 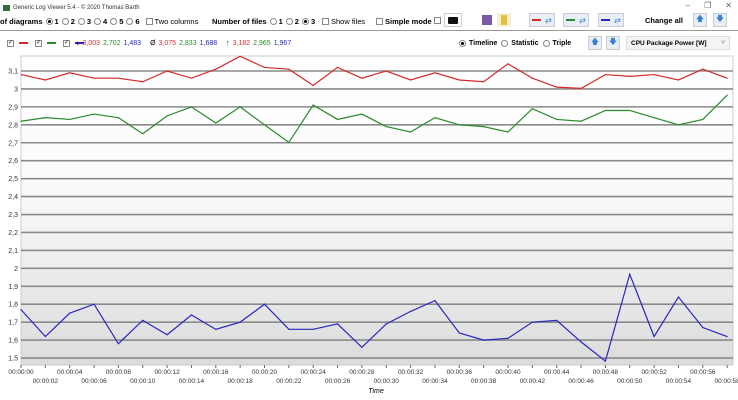 I want to click on y-tick-label: 1,9, so click(x=13, y=287).